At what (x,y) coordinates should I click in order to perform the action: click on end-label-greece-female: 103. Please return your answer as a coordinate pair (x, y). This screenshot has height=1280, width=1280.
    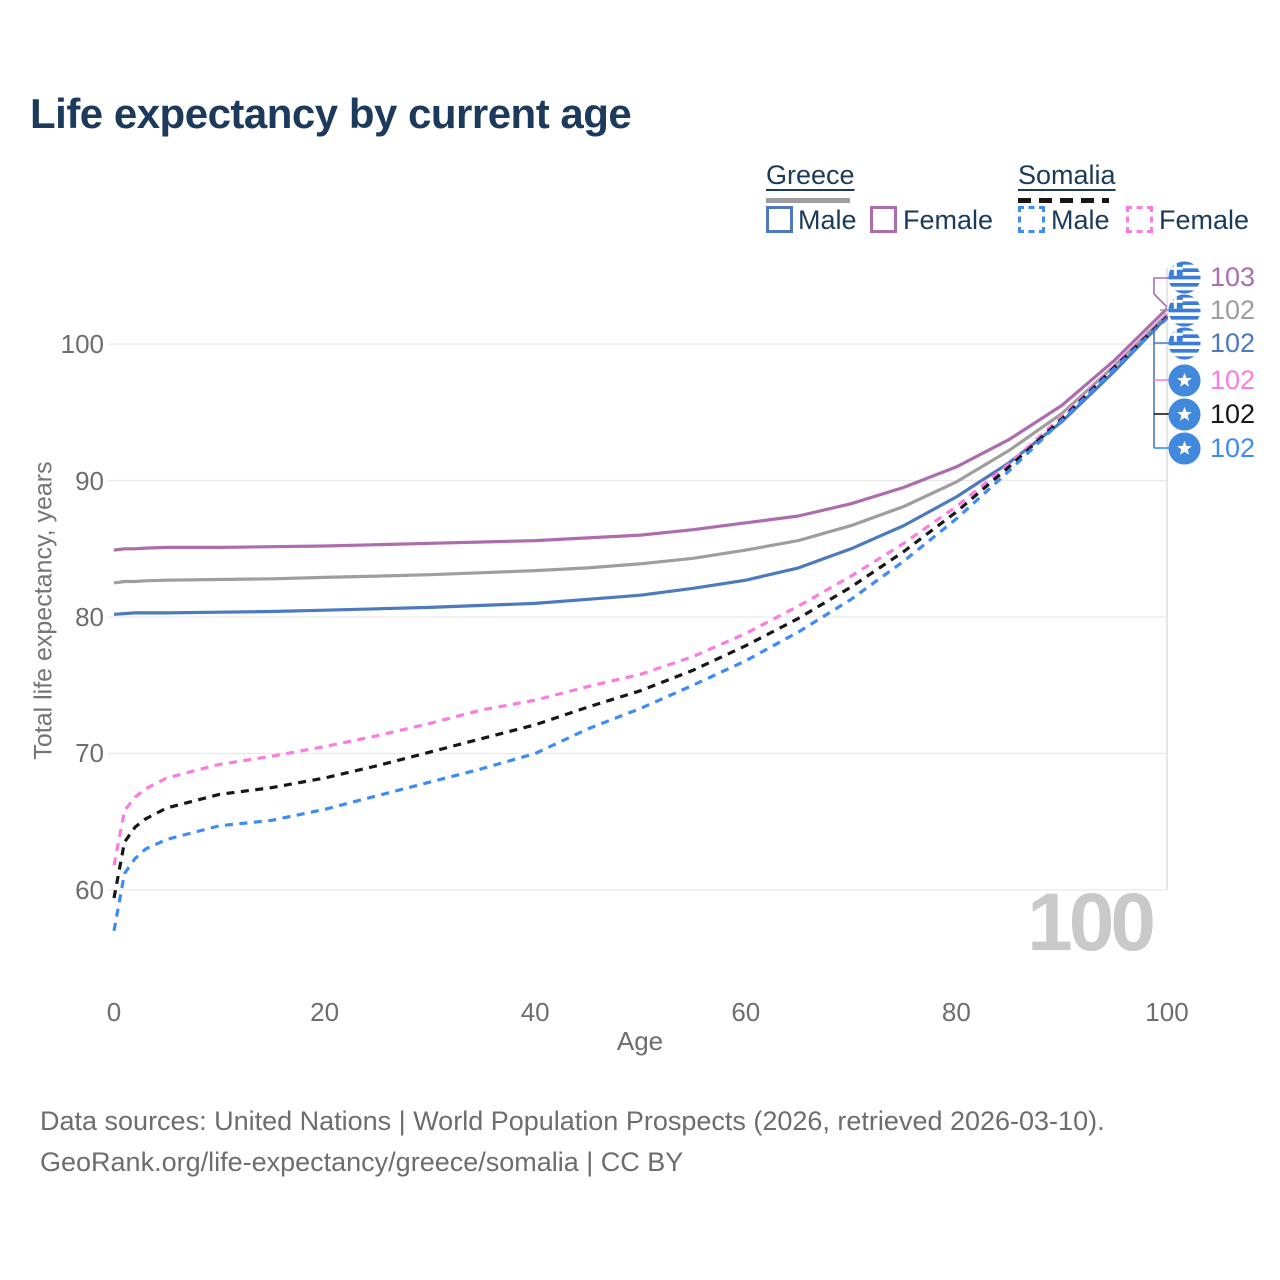
    Looking at the image, I should click on (1211, 277).